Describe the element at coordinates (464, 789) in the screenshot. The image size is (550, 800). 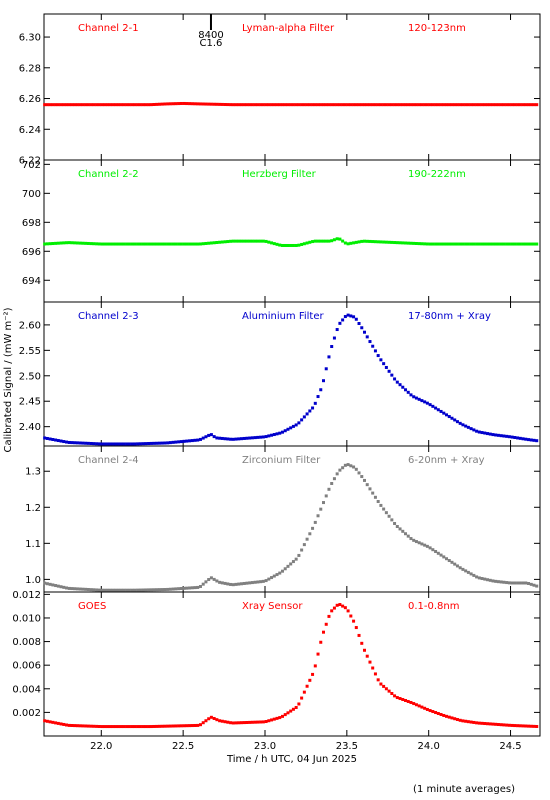
I see `footnote: (1 minute averages)` at that location.